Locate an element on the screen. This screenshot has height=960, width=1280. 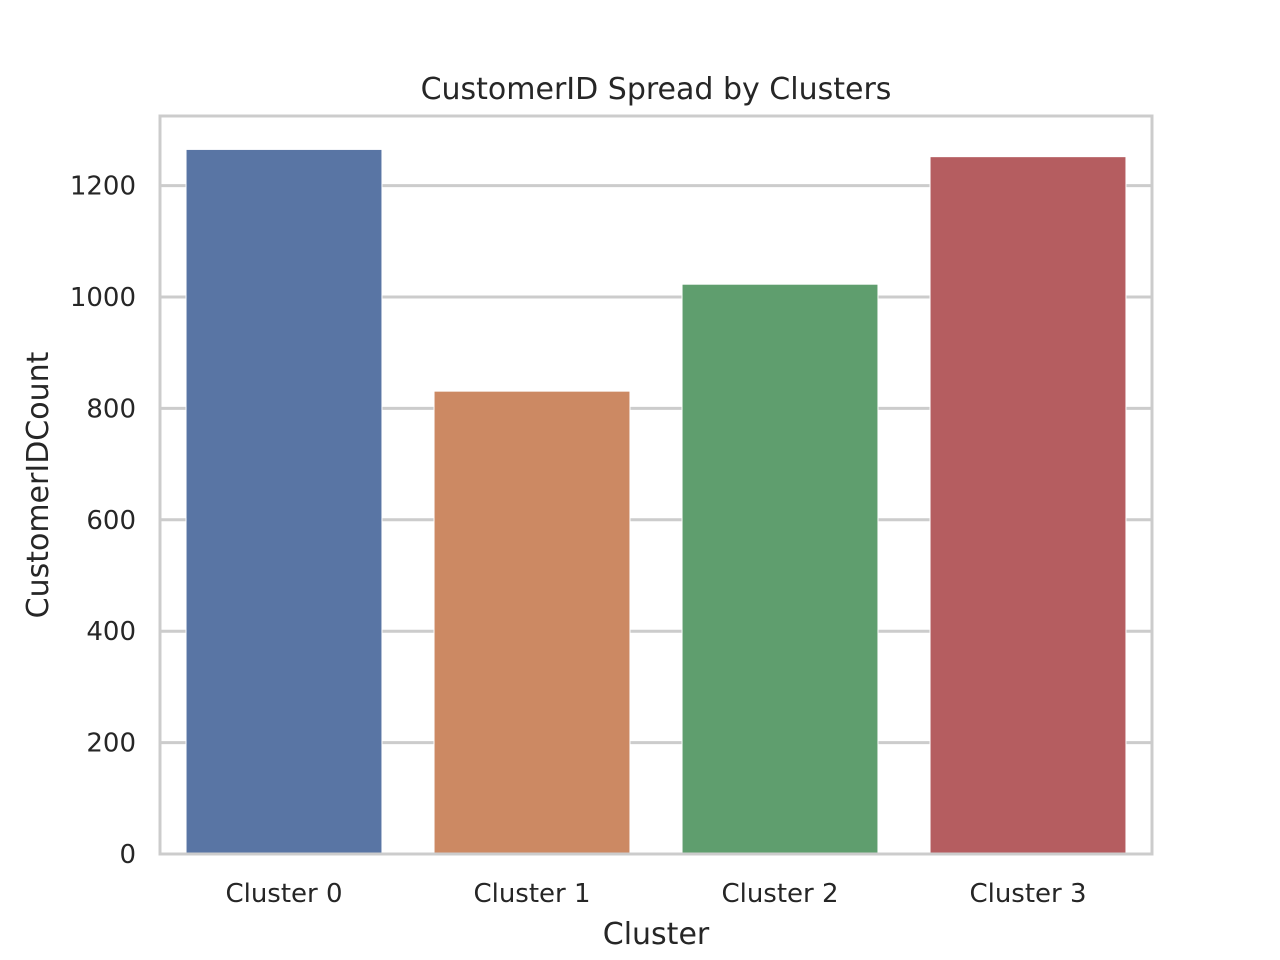
y-tick-label: 800 is located at coordinates (111, 409).